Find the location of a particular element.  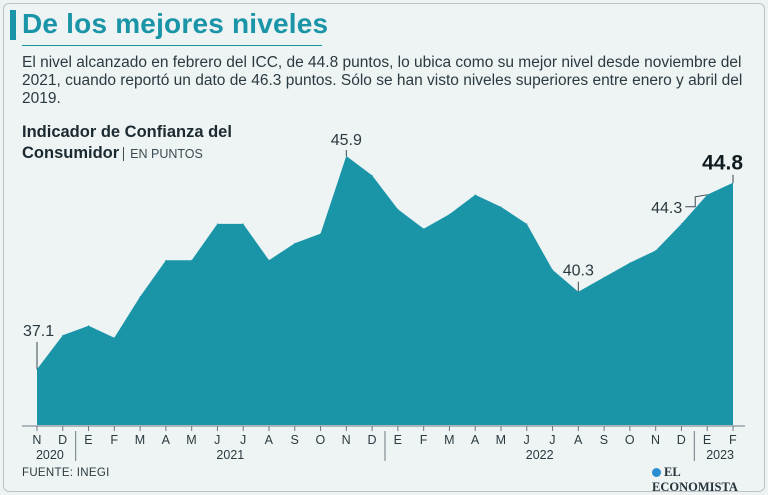

logo-globe-icon is located at coordinates (656, 472).